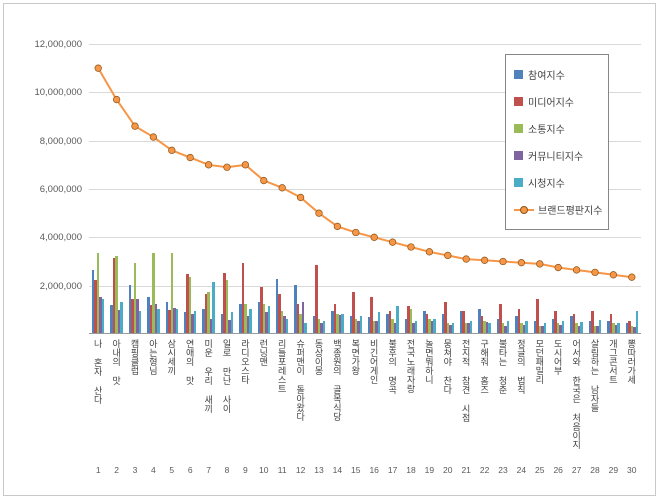 This screenshot has height=500, width=660. What do you see at coordinates (116, 362) in the screenshot?
I see `category-label: 아내의 맛` at bounding box center [116, 362].